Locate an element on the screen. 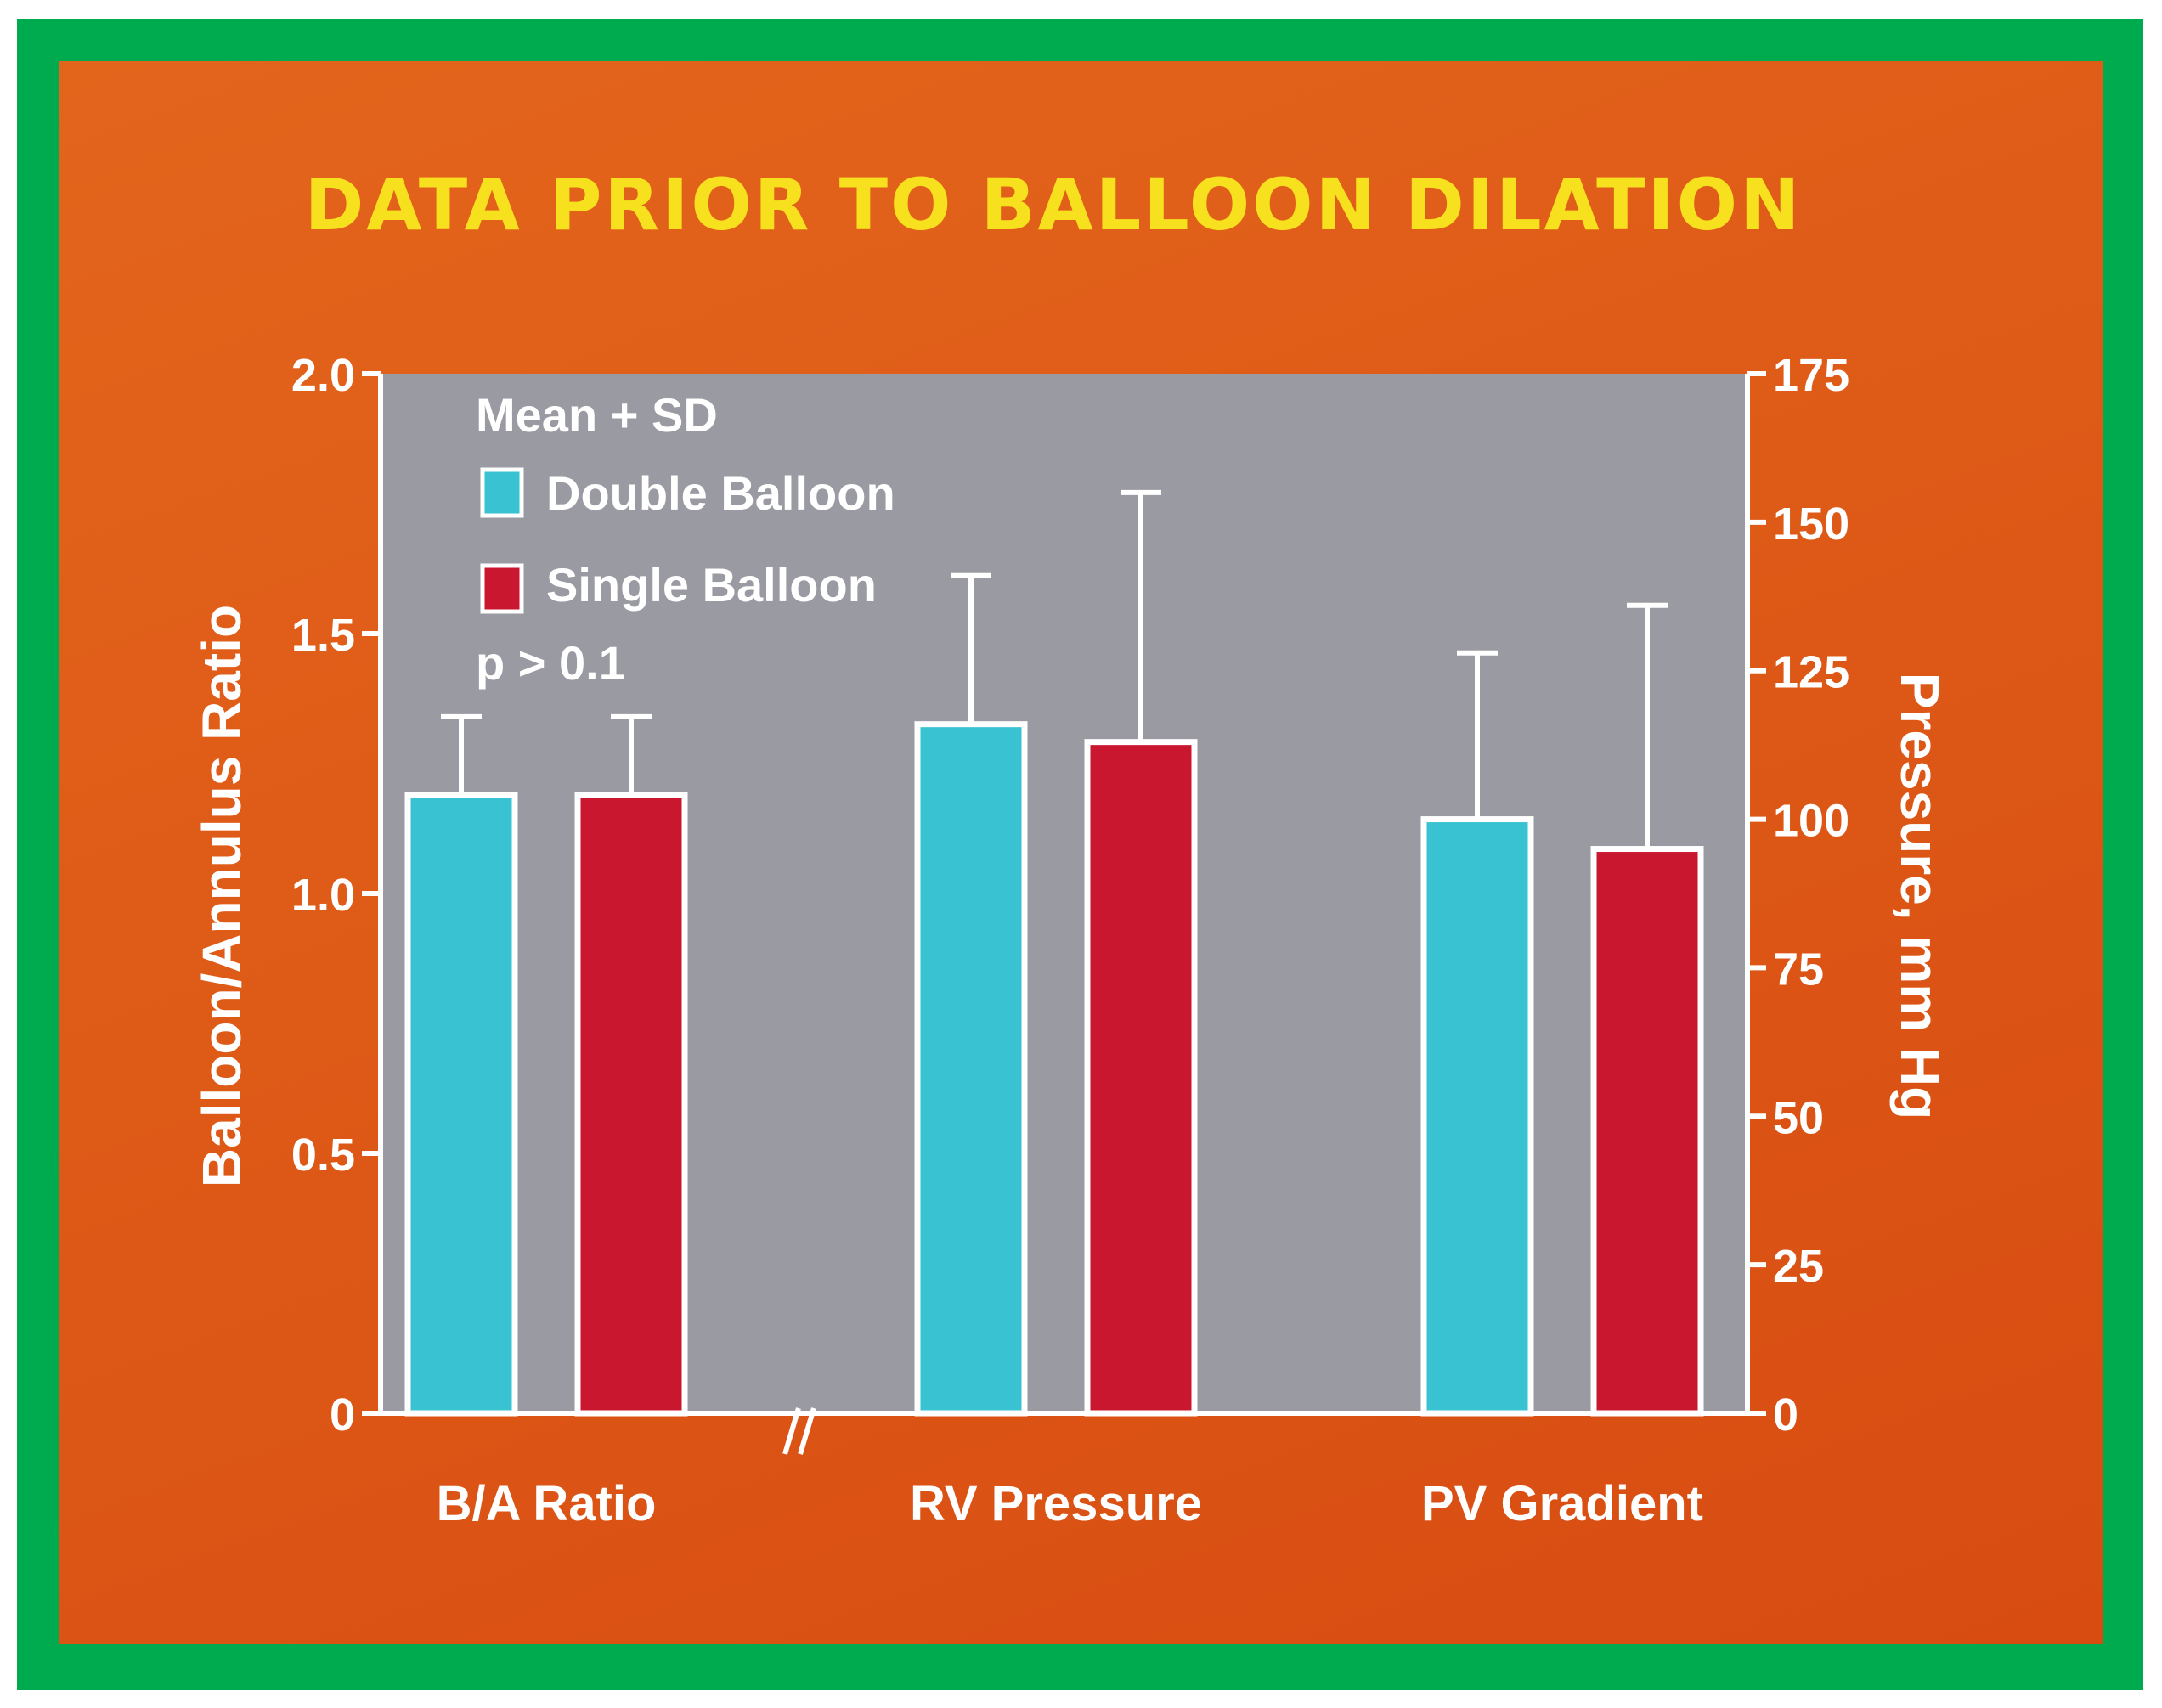 Image resolution: width=2162 pixels, height=1708 pixels. x-tick-label-b-a-ratio: B/A Ratio is located at coordinates (547, 1503).